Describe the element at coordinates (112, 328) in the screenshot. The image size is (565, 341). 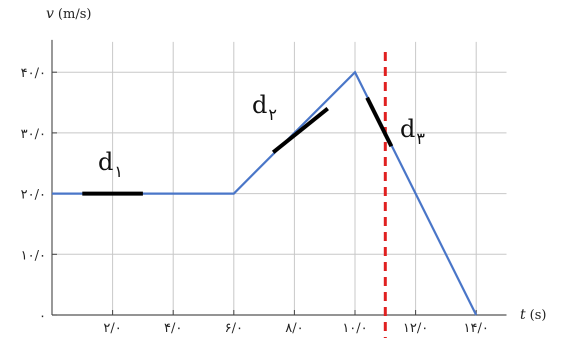
I see `x-tick-label: ۲/۰` at that location.